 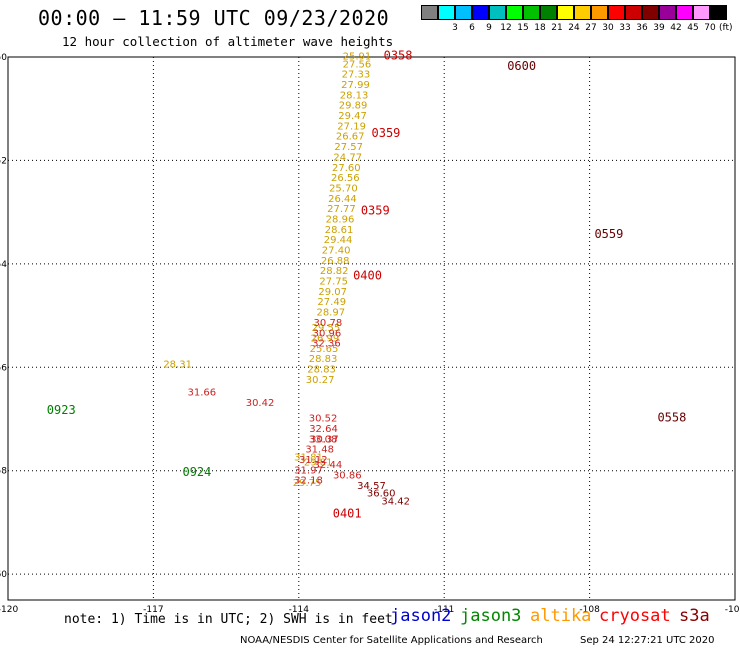 What do you see at coordinates (693, 28) in the screenshot?
I see `colorbar-tick-label: 45` at bounding box center [693, 28].